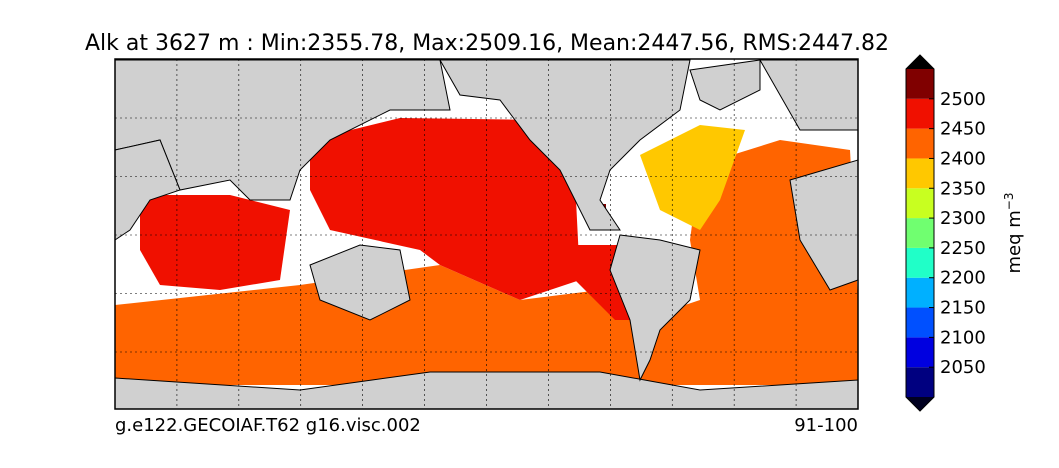 The height and width of the screenshot is (468, 1059). I want to click on colorbar-tick-label: 2500, so click(963, 99).